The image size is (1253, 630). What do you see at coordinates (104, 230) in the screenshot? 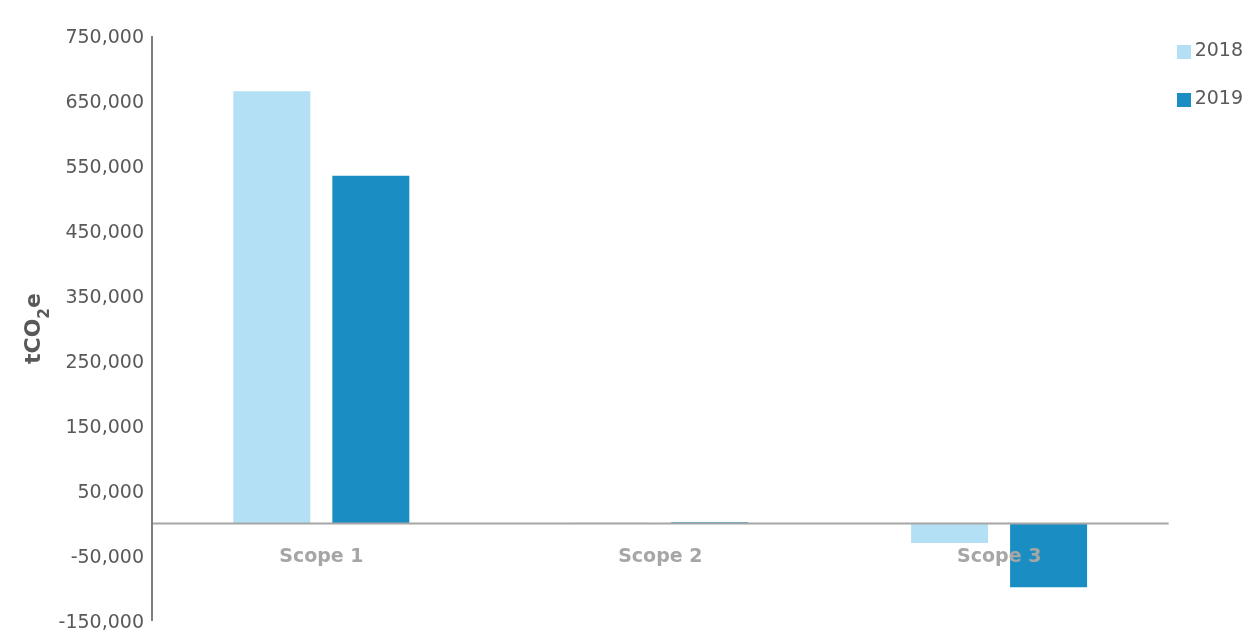
I see `y-tick-label: 450,000` at bounding box center [104, 230].